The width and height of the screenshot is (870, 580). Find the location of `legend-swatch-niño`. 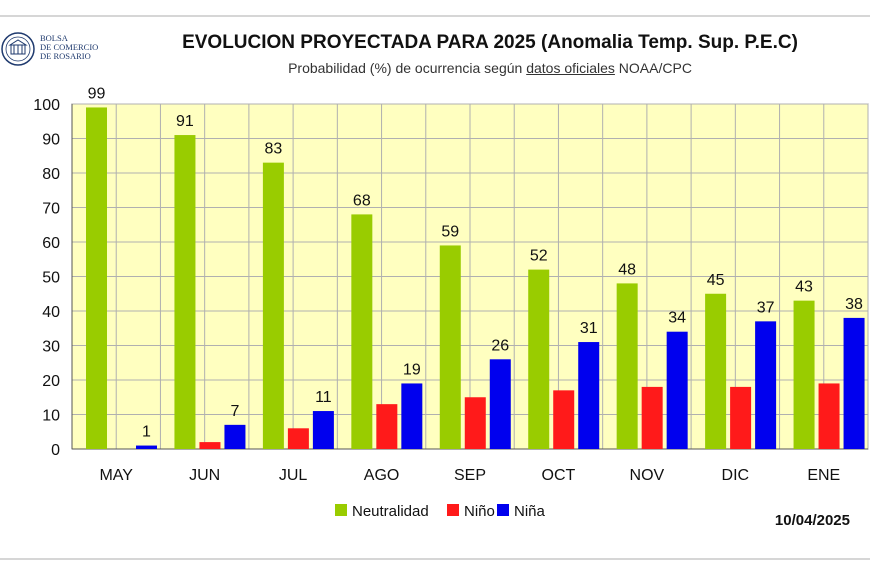

legend-swatch-niño is located at coordinates (453, 510).